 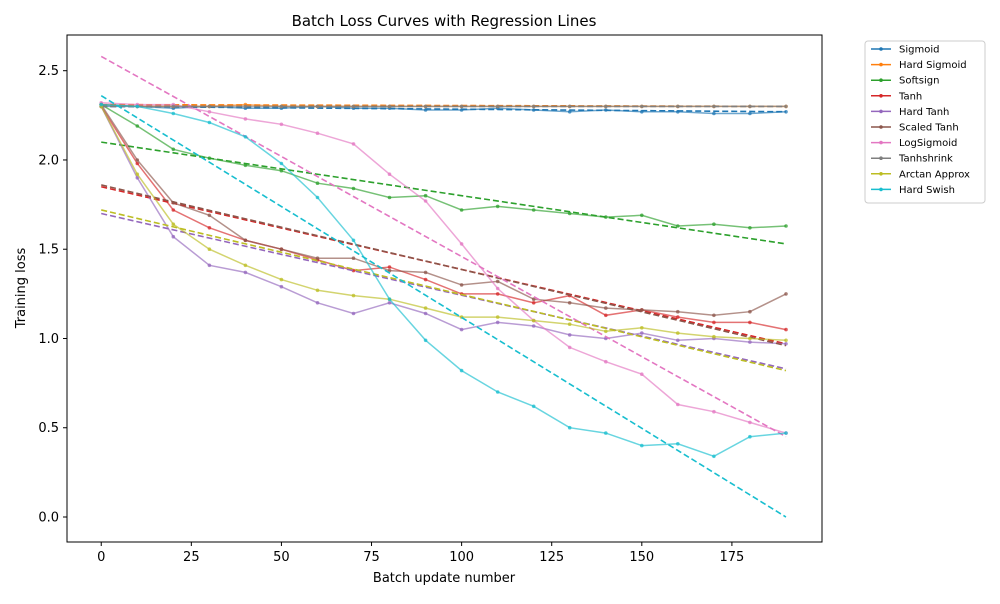 I want to click on legend-label: Arctan Approx, so click(x=934, y=174).